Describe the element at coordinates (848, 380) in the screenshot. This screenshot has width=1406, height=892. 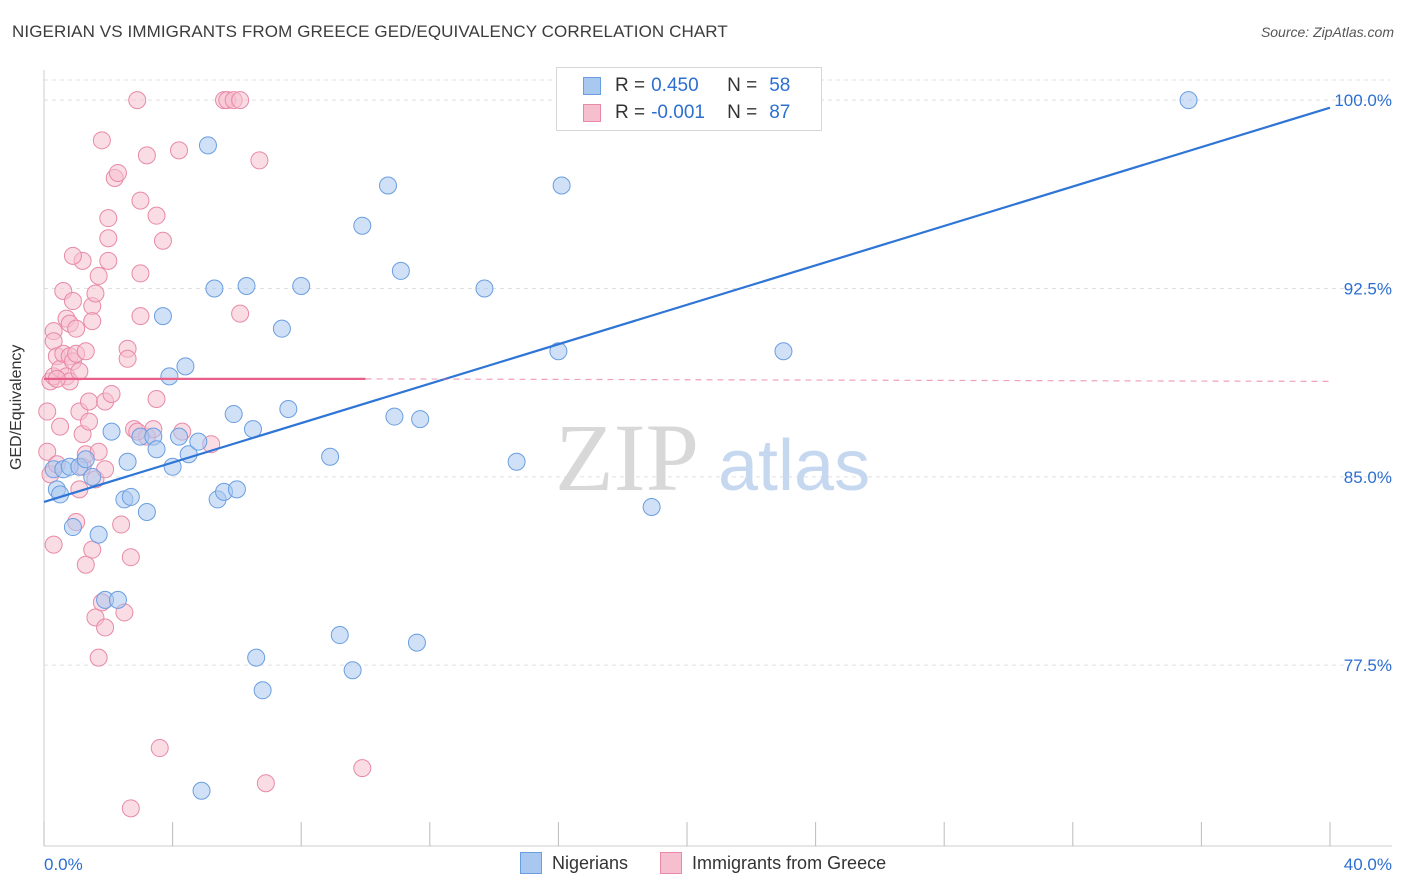
I see `trend-line-greece-extension` at that location.